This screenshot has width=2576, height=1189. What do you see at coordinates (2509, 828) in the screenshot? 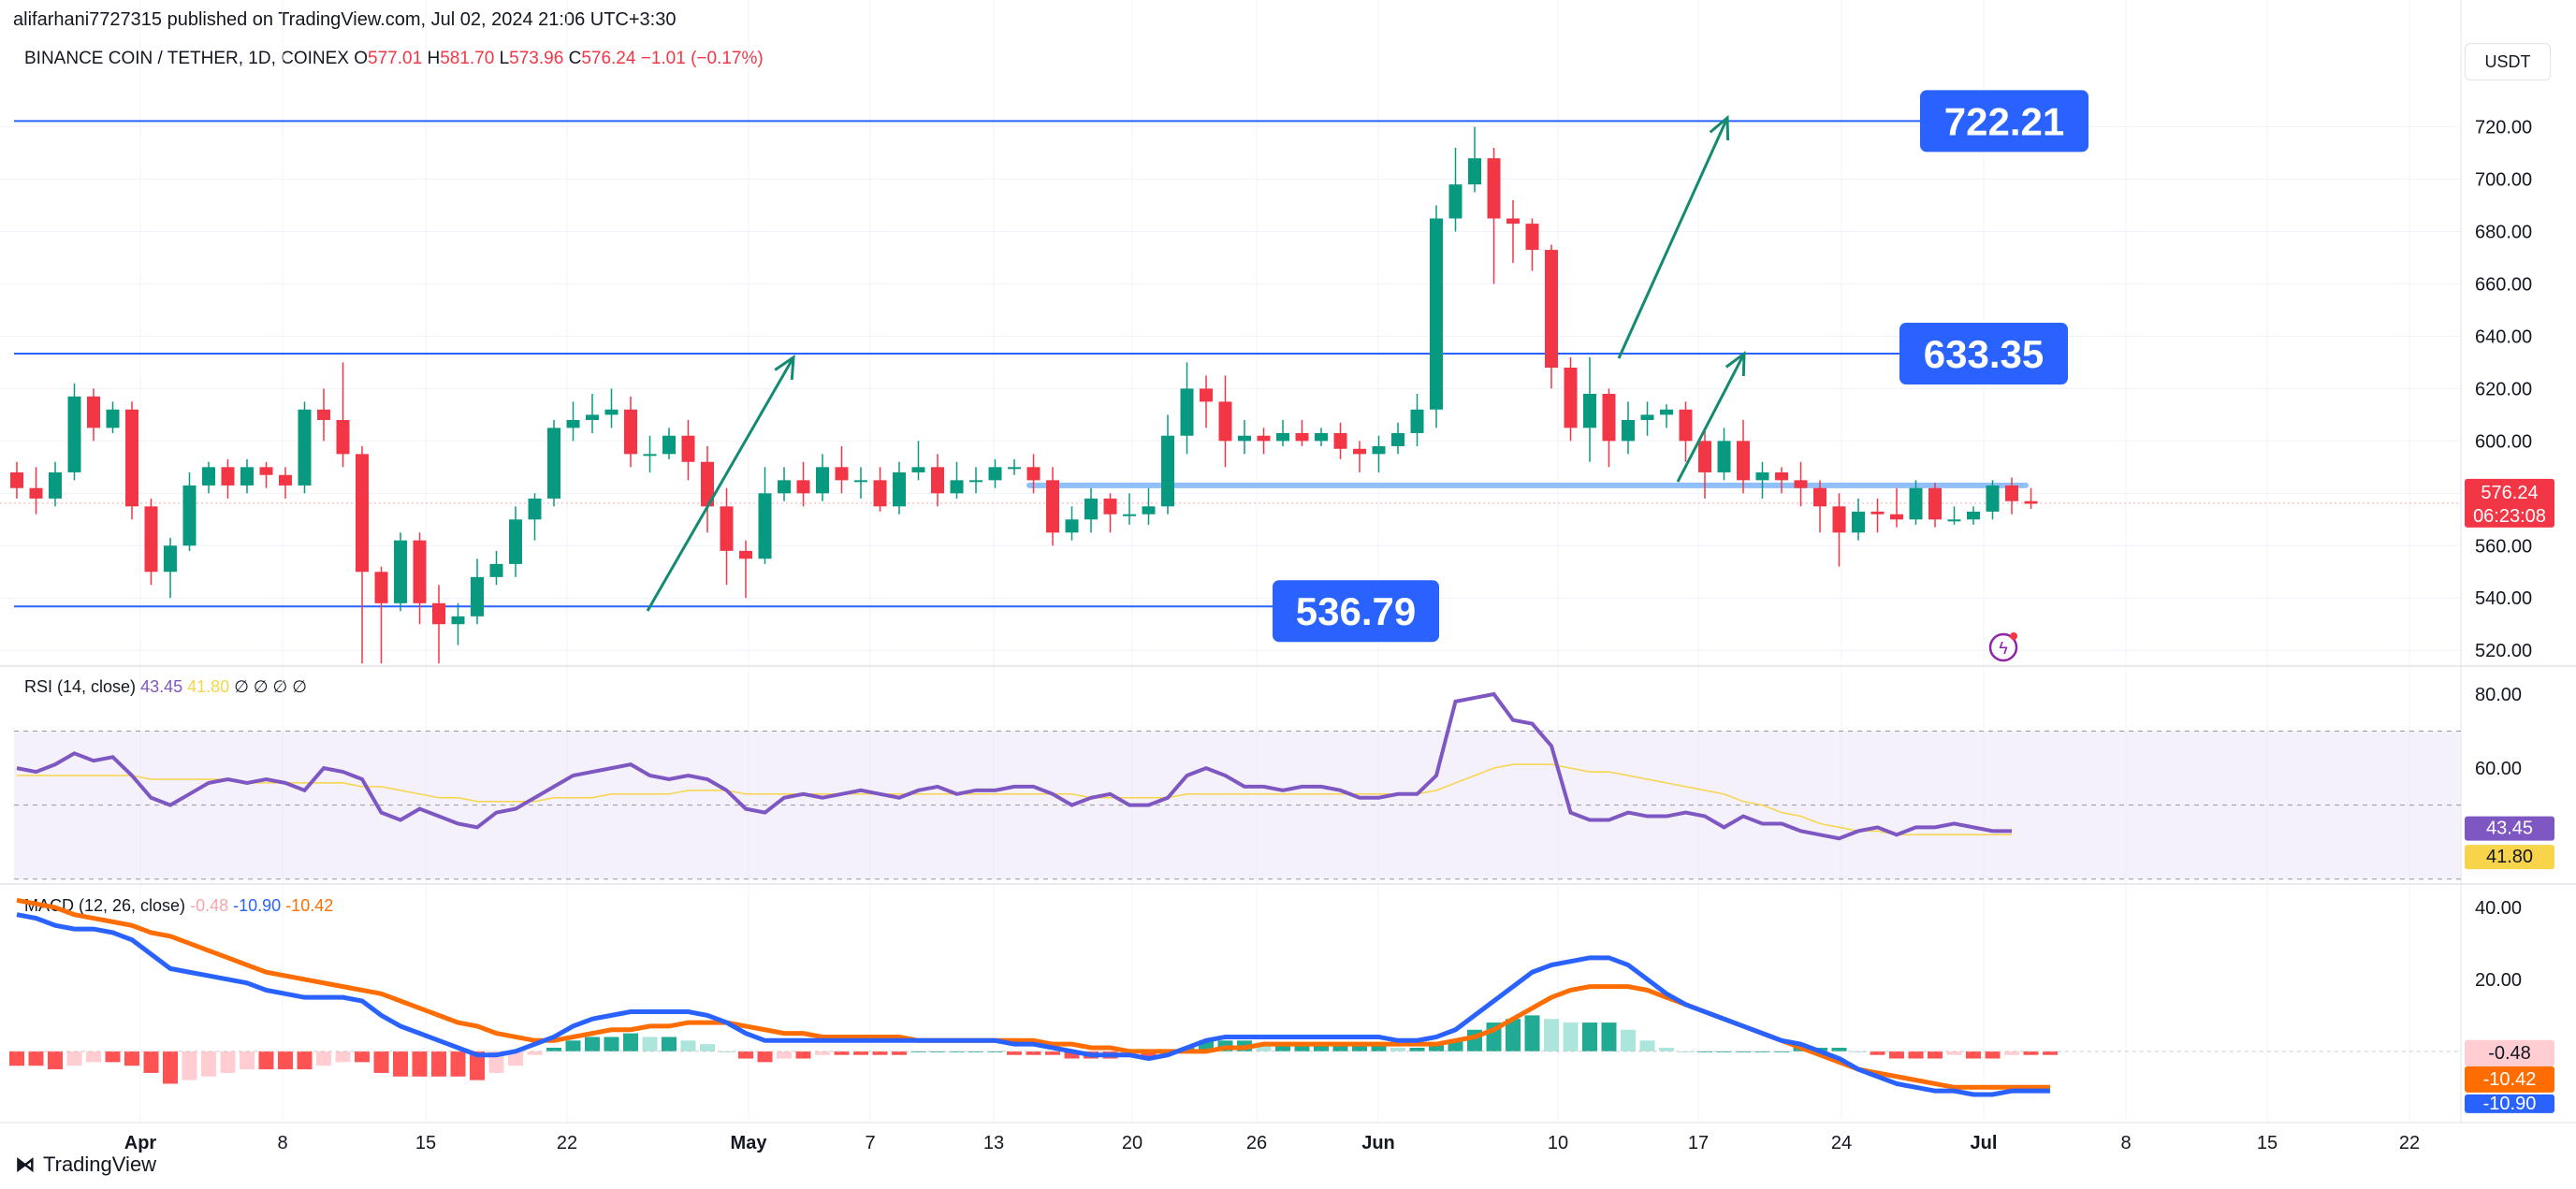
I see `rsi-value-badge-bg` at bounding box center [2509, 828].